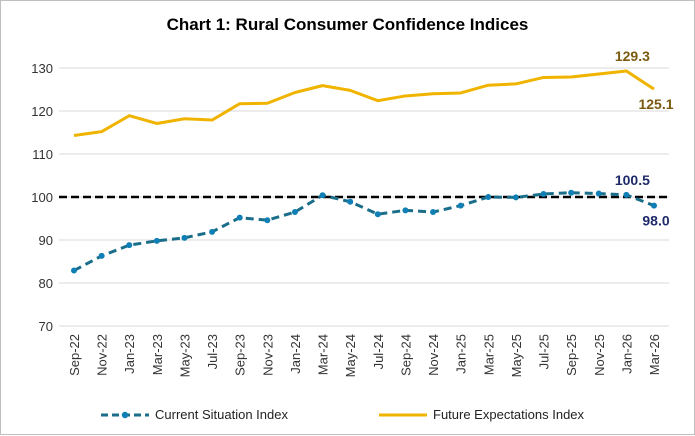 The height and width of the screenshot is (436, 695). Describe the element at coordinates (42, 154) in the screenshot. I see `y-tick-label: 110` at that location.